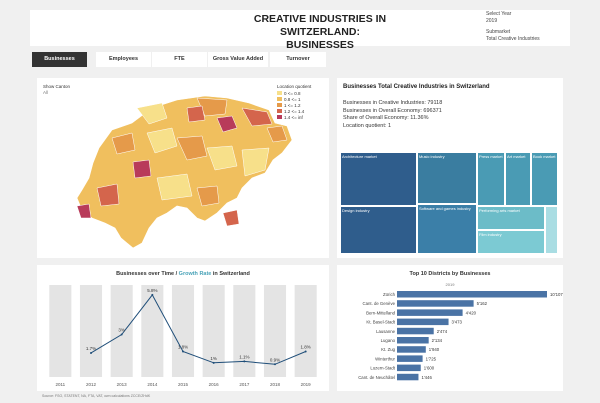 This screenshot has width=600, height=403. What do you see at coordinates (491, 179) in the screenshot?
I see `treemap-cell-press: Press market` at bounding box center [491, 179].